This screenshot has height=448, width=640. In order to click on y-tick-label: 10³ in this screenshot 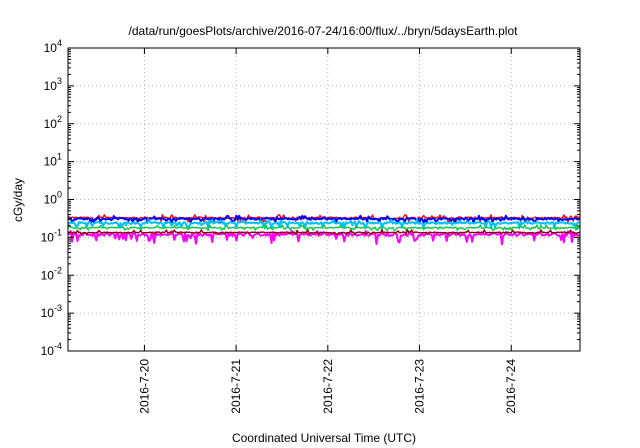, I will do `click(53, 84)`.